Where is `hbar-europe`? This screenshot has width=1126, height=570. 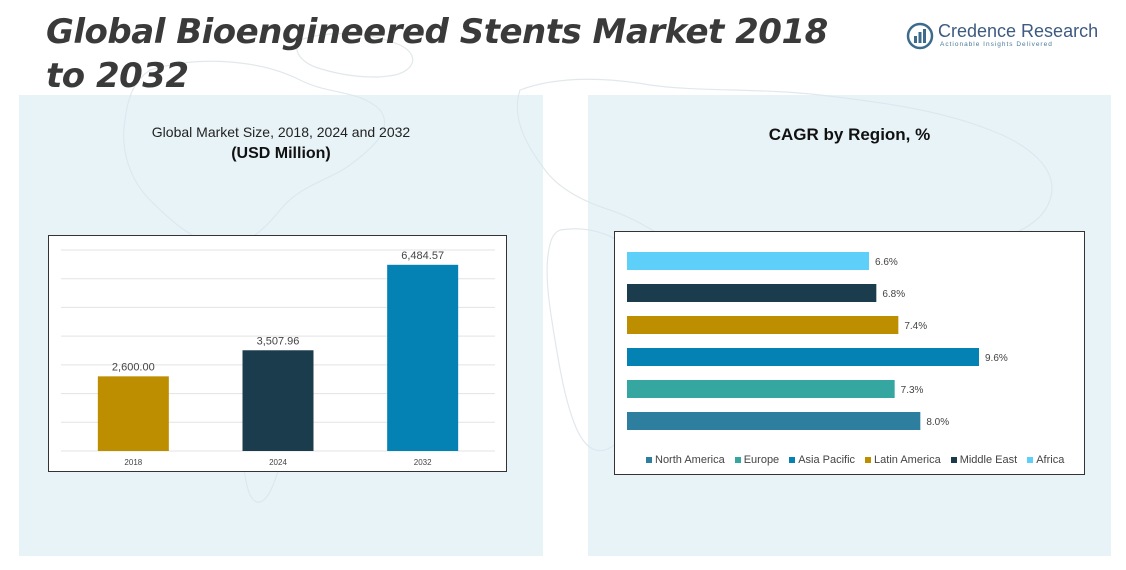 hbar-europe is located at coordinates (761, 389).